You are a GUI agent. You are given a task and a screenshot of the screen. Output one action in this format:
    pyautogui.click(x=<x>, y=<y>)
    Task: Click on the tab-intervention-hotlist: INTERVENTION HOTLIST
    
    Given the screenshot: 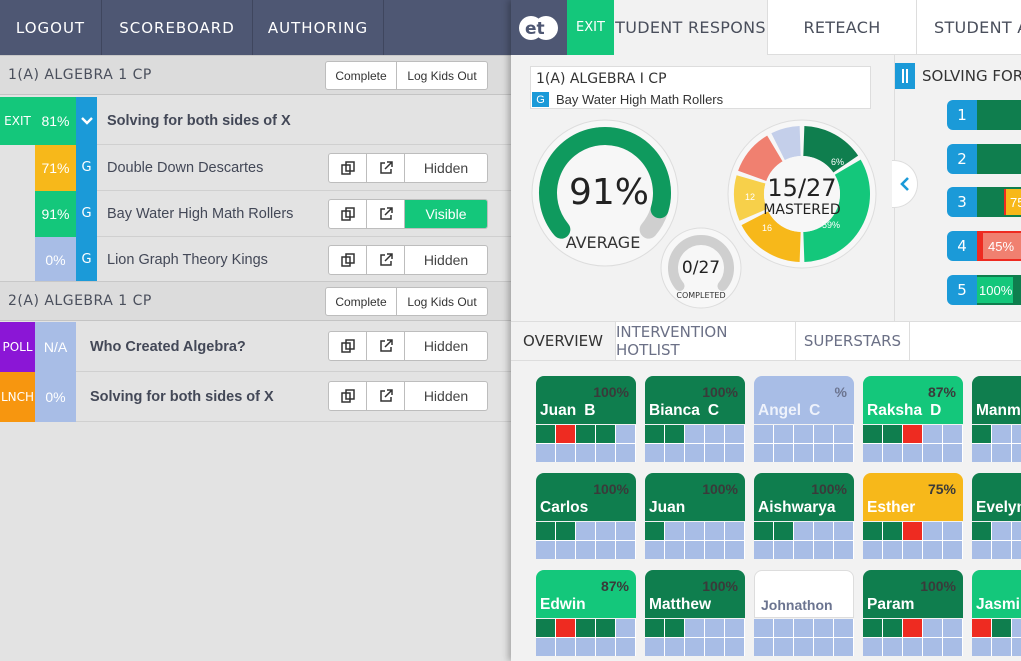 What is the action you would take?
    pyautogui.click(x=706, y=341)
    